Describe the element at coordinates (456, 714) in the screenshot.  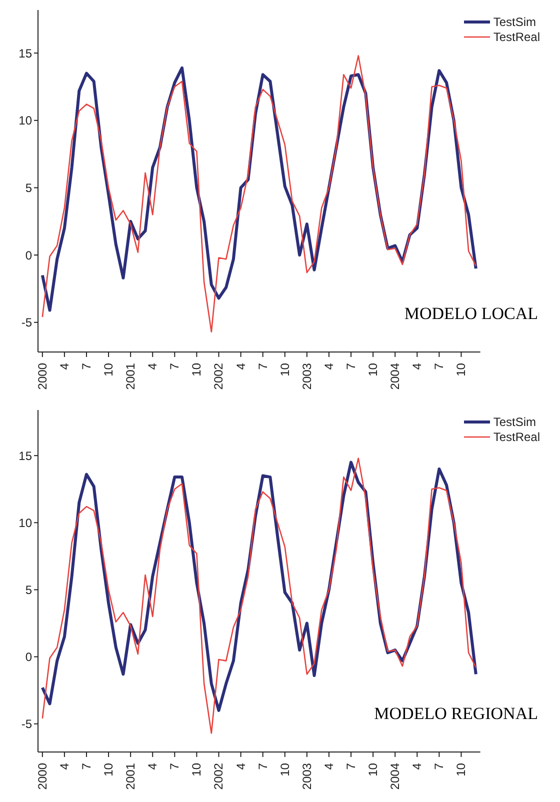
I see `annotation: MODELO REGIONAL` at that location.